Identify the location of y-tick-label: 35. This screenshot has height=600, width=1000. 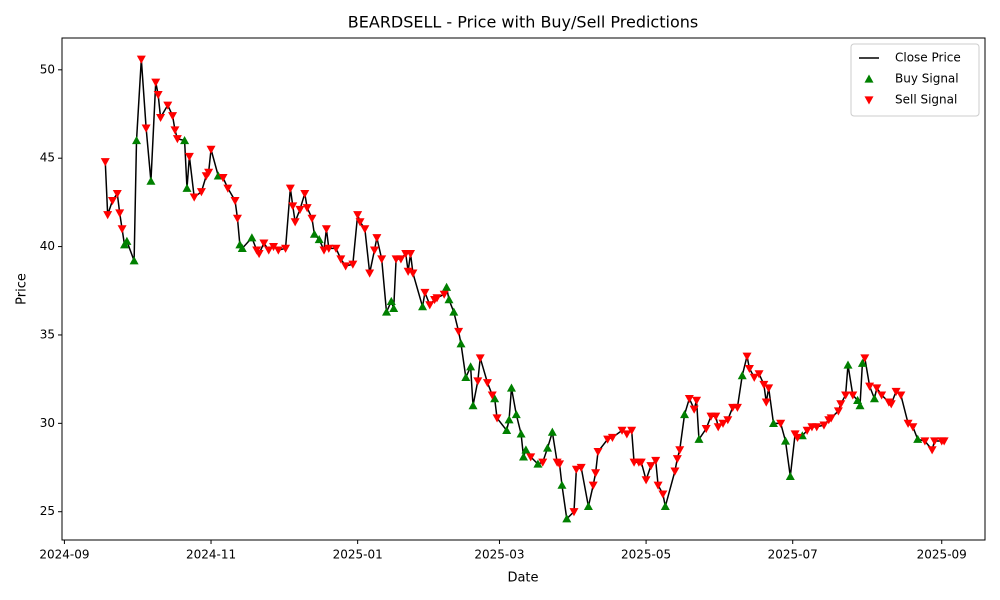
(47, 334).